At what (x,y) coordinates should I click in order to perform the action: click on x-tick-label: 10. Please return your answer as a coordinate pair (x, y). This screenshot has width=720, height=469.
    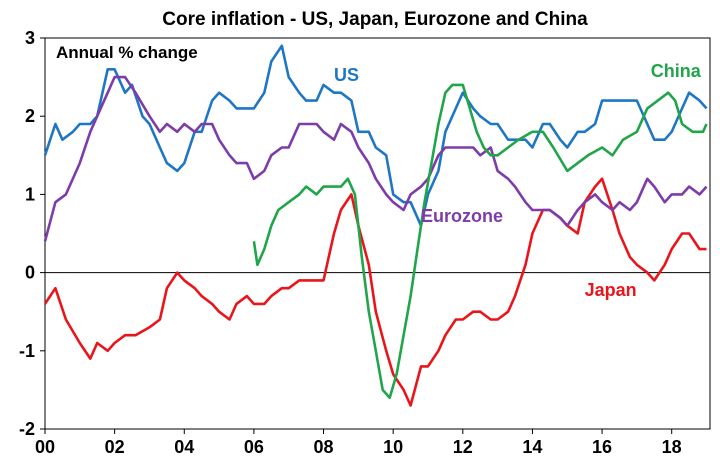
    Looking at the image, I should click on (393, 447).